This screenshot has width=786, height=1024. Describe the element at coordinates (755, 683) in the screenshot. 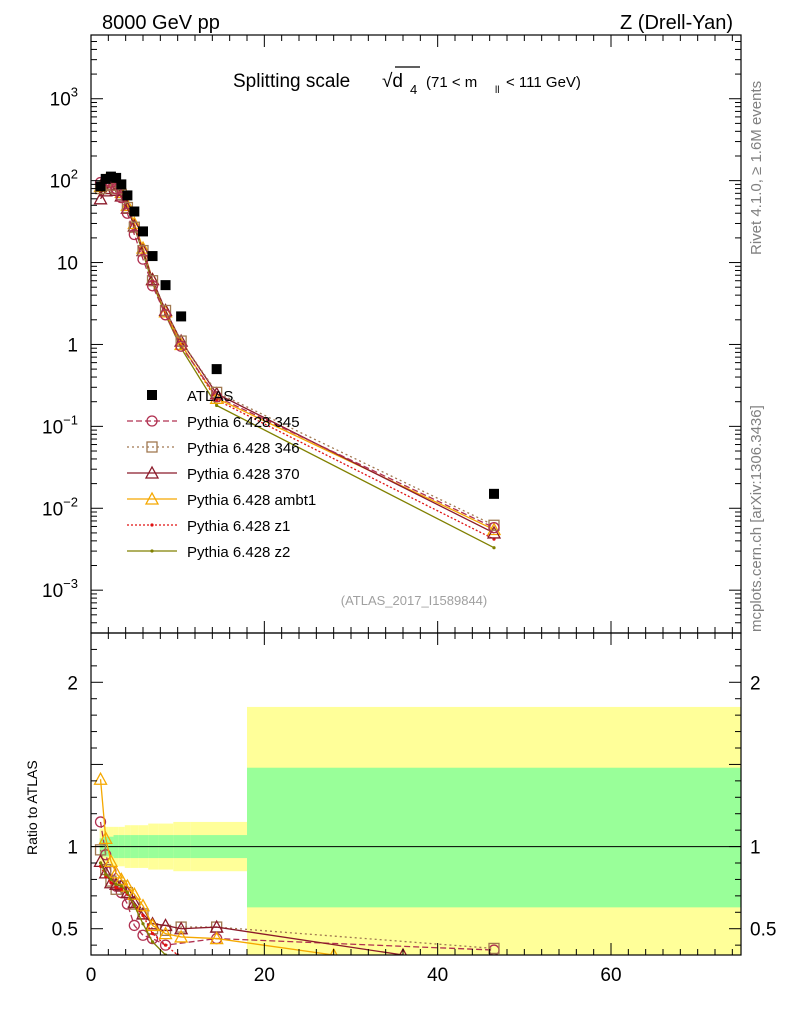

I see `ratio-ytick-label-right: 2` at that location.